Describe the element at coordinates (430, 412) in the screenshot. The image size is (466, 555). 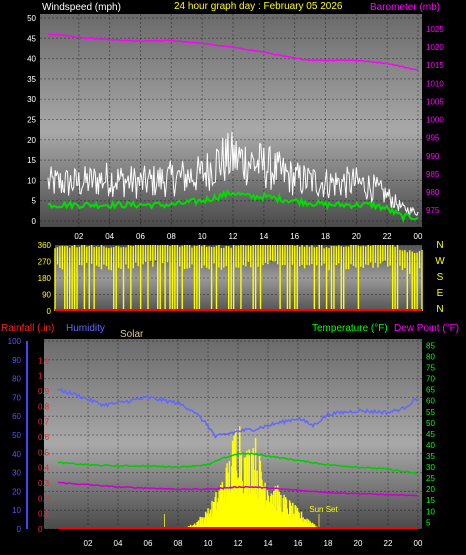
I see `temperature-tick-label: 55` at that location.